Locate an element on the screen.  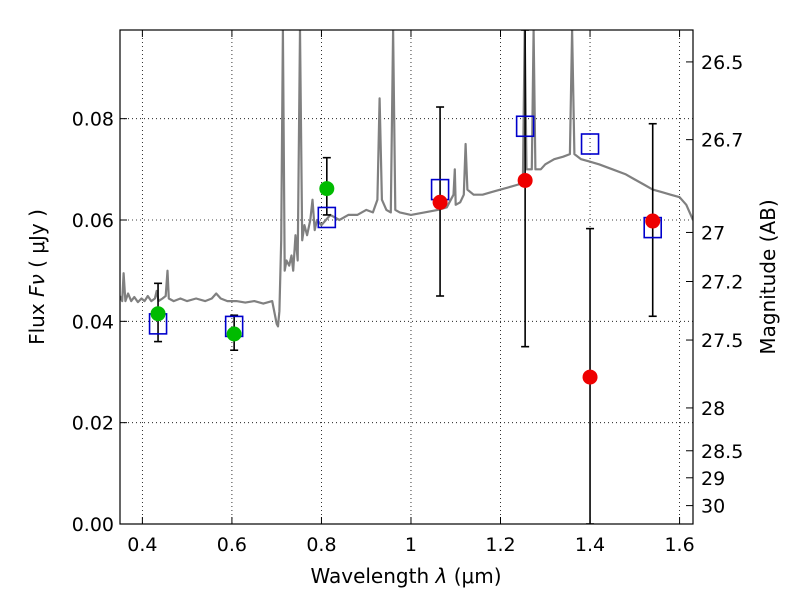
y-tick-label: 0.04 is located at coordinates (93, 322).